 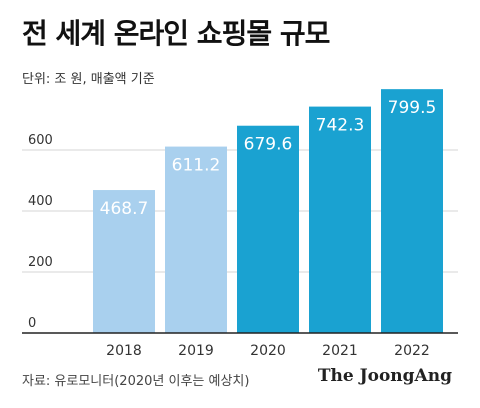 What do you see at coordinates (124, 209) in the screenshot?
I see `bar-value-label: 468.7` at bounding box center [124, 209].